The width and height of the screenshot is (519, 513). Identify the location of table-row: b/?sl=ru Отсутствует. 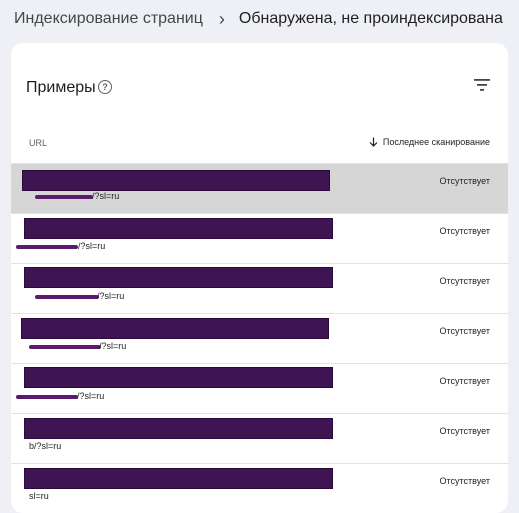
(259, 438).